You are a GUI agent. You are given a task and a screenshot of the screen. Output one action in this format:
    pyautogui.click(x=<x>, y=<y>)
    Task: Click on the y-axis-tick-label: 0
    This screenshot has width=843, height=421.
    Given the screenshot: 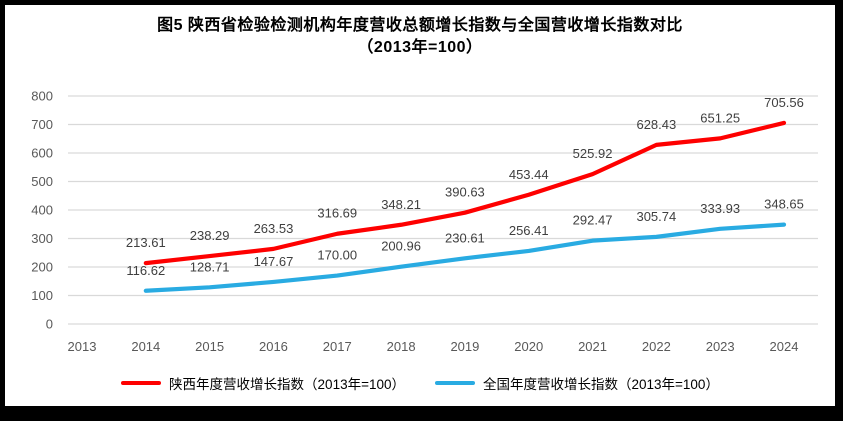 What is the action you would take?
    pyautogui.click(x=49, y=324)
    